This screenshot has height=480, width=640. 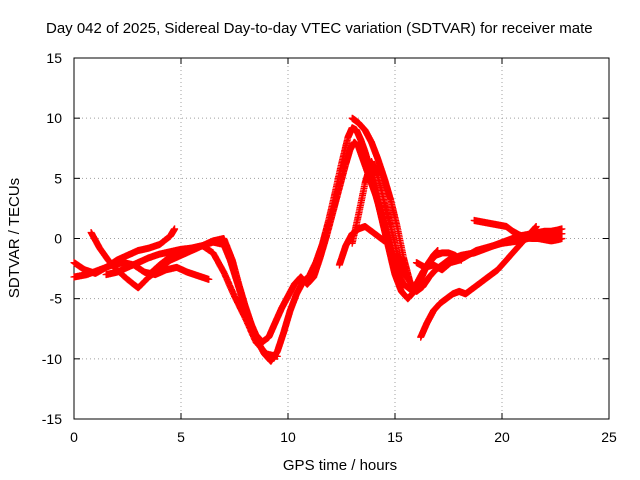 What do you see at coordinates (395, 437) in the screenshot?
I see `x-tick-label: 15` at bounding box center [395, 437].